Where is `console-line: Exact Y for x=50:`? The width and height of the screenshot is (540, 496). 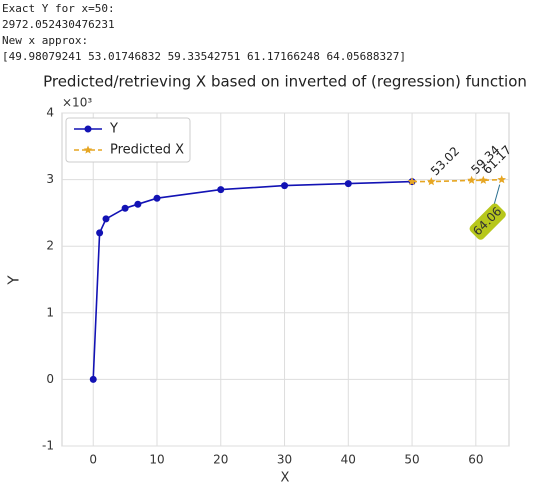
console-line: Exact Y for x=50: is located at coordinates (58, 8).